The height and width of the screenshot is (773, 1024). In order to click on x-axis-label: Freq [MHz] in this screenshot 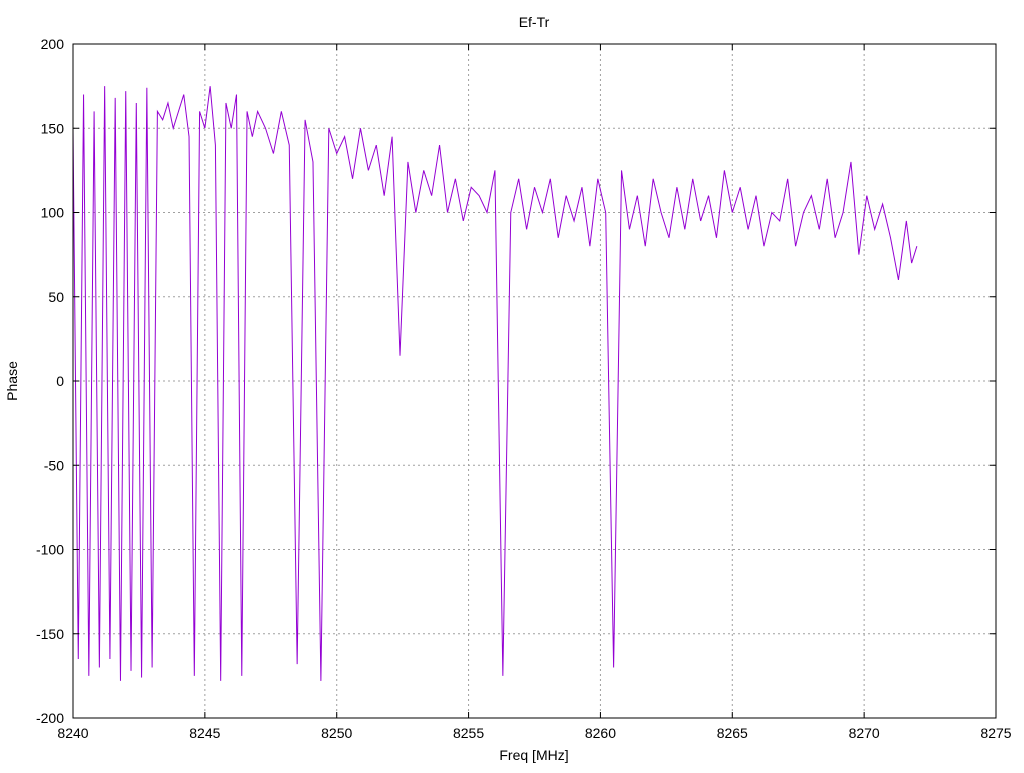, I will do `click(533, 755)`.